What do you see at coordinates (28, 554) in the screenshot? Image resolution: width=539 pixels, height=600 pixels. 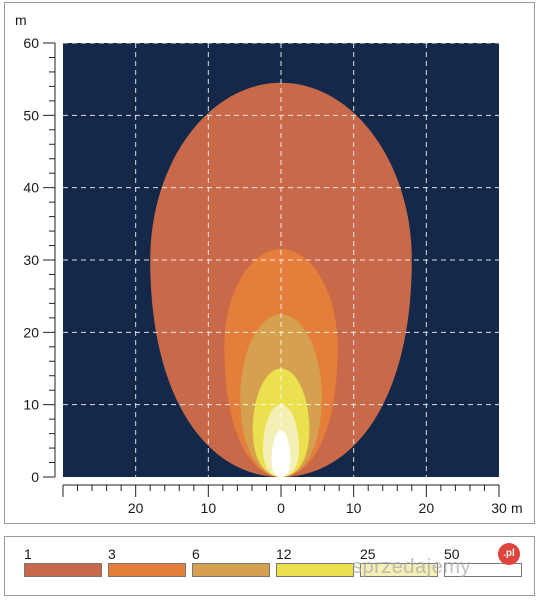 I see `legend-label-1: 1` at bounding box center [28, 554].